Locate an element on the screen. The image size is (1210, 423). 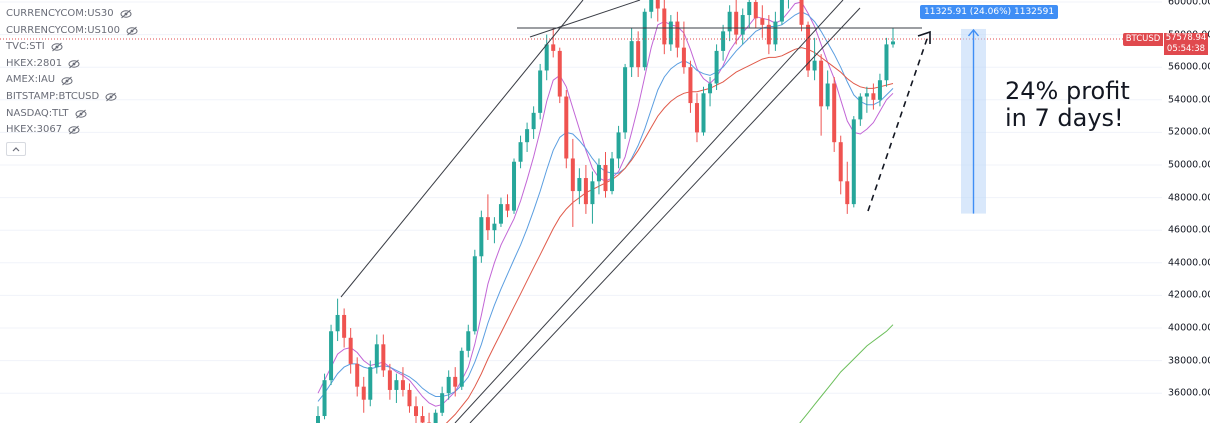
legend-item-currencycom-us30: CURRENCYCOM:US30 is located at coordinates (72, 14).